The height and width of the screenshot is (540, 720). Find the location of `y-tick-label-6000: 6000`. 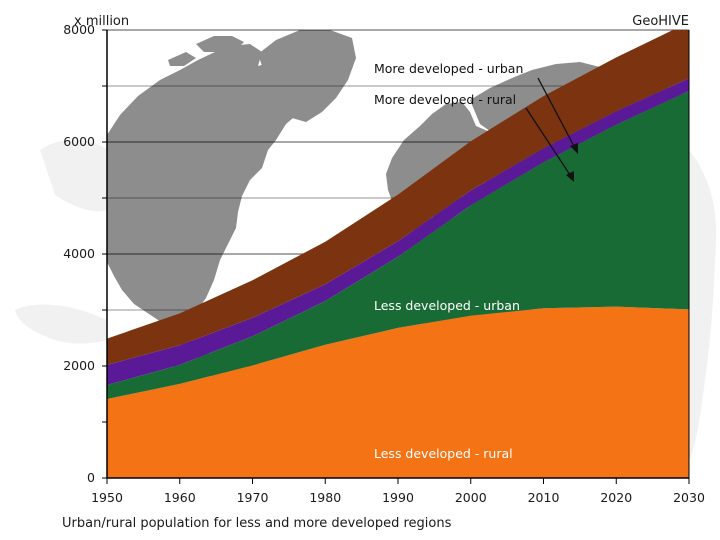

y-tick-label-6000: 6000 is located at coordinates (79, 141).